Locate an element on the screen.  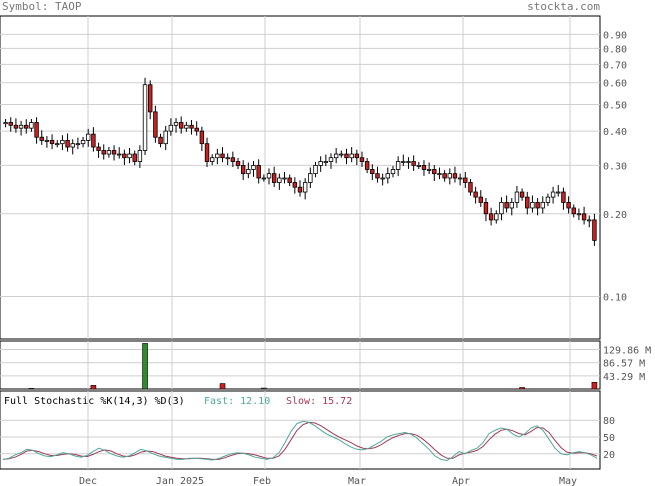
volume-tick-label: 129.86 M is located at coordinates (627, 351).